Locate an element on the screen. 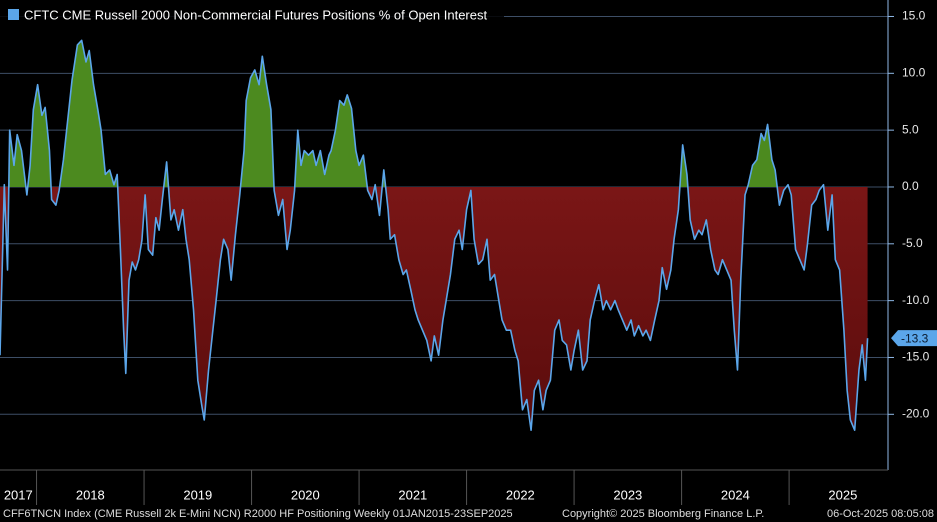  y-tick-label: 10.0 is located at coordinates (914, 72).